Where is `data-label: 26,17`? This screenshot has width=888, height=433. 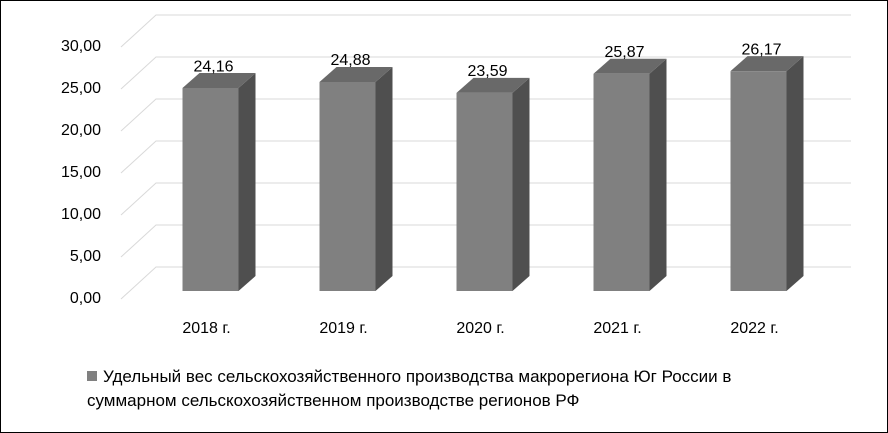 data-label: 26,17 is located at coordinates (761, 49).